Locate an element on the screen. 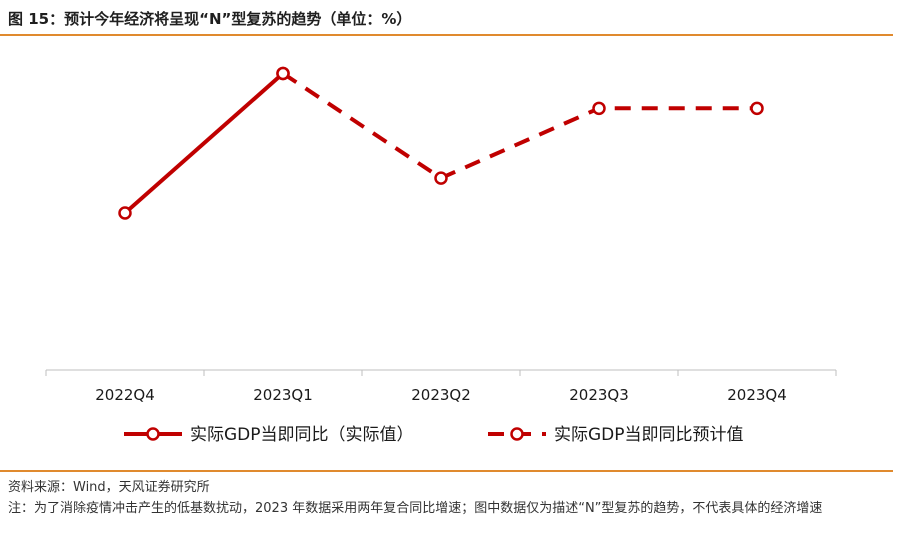 This screenshot has width=901, height=549. x-tick-label: 2023Q4 is located at coordinates (757, 395).